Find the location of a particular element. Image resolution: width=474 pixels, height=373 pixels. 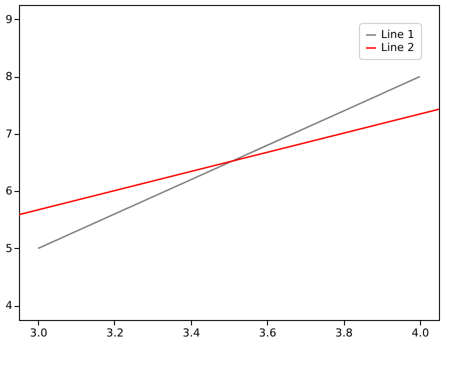

x-tick-label: 3.2 is located at coordinates (115, 333).